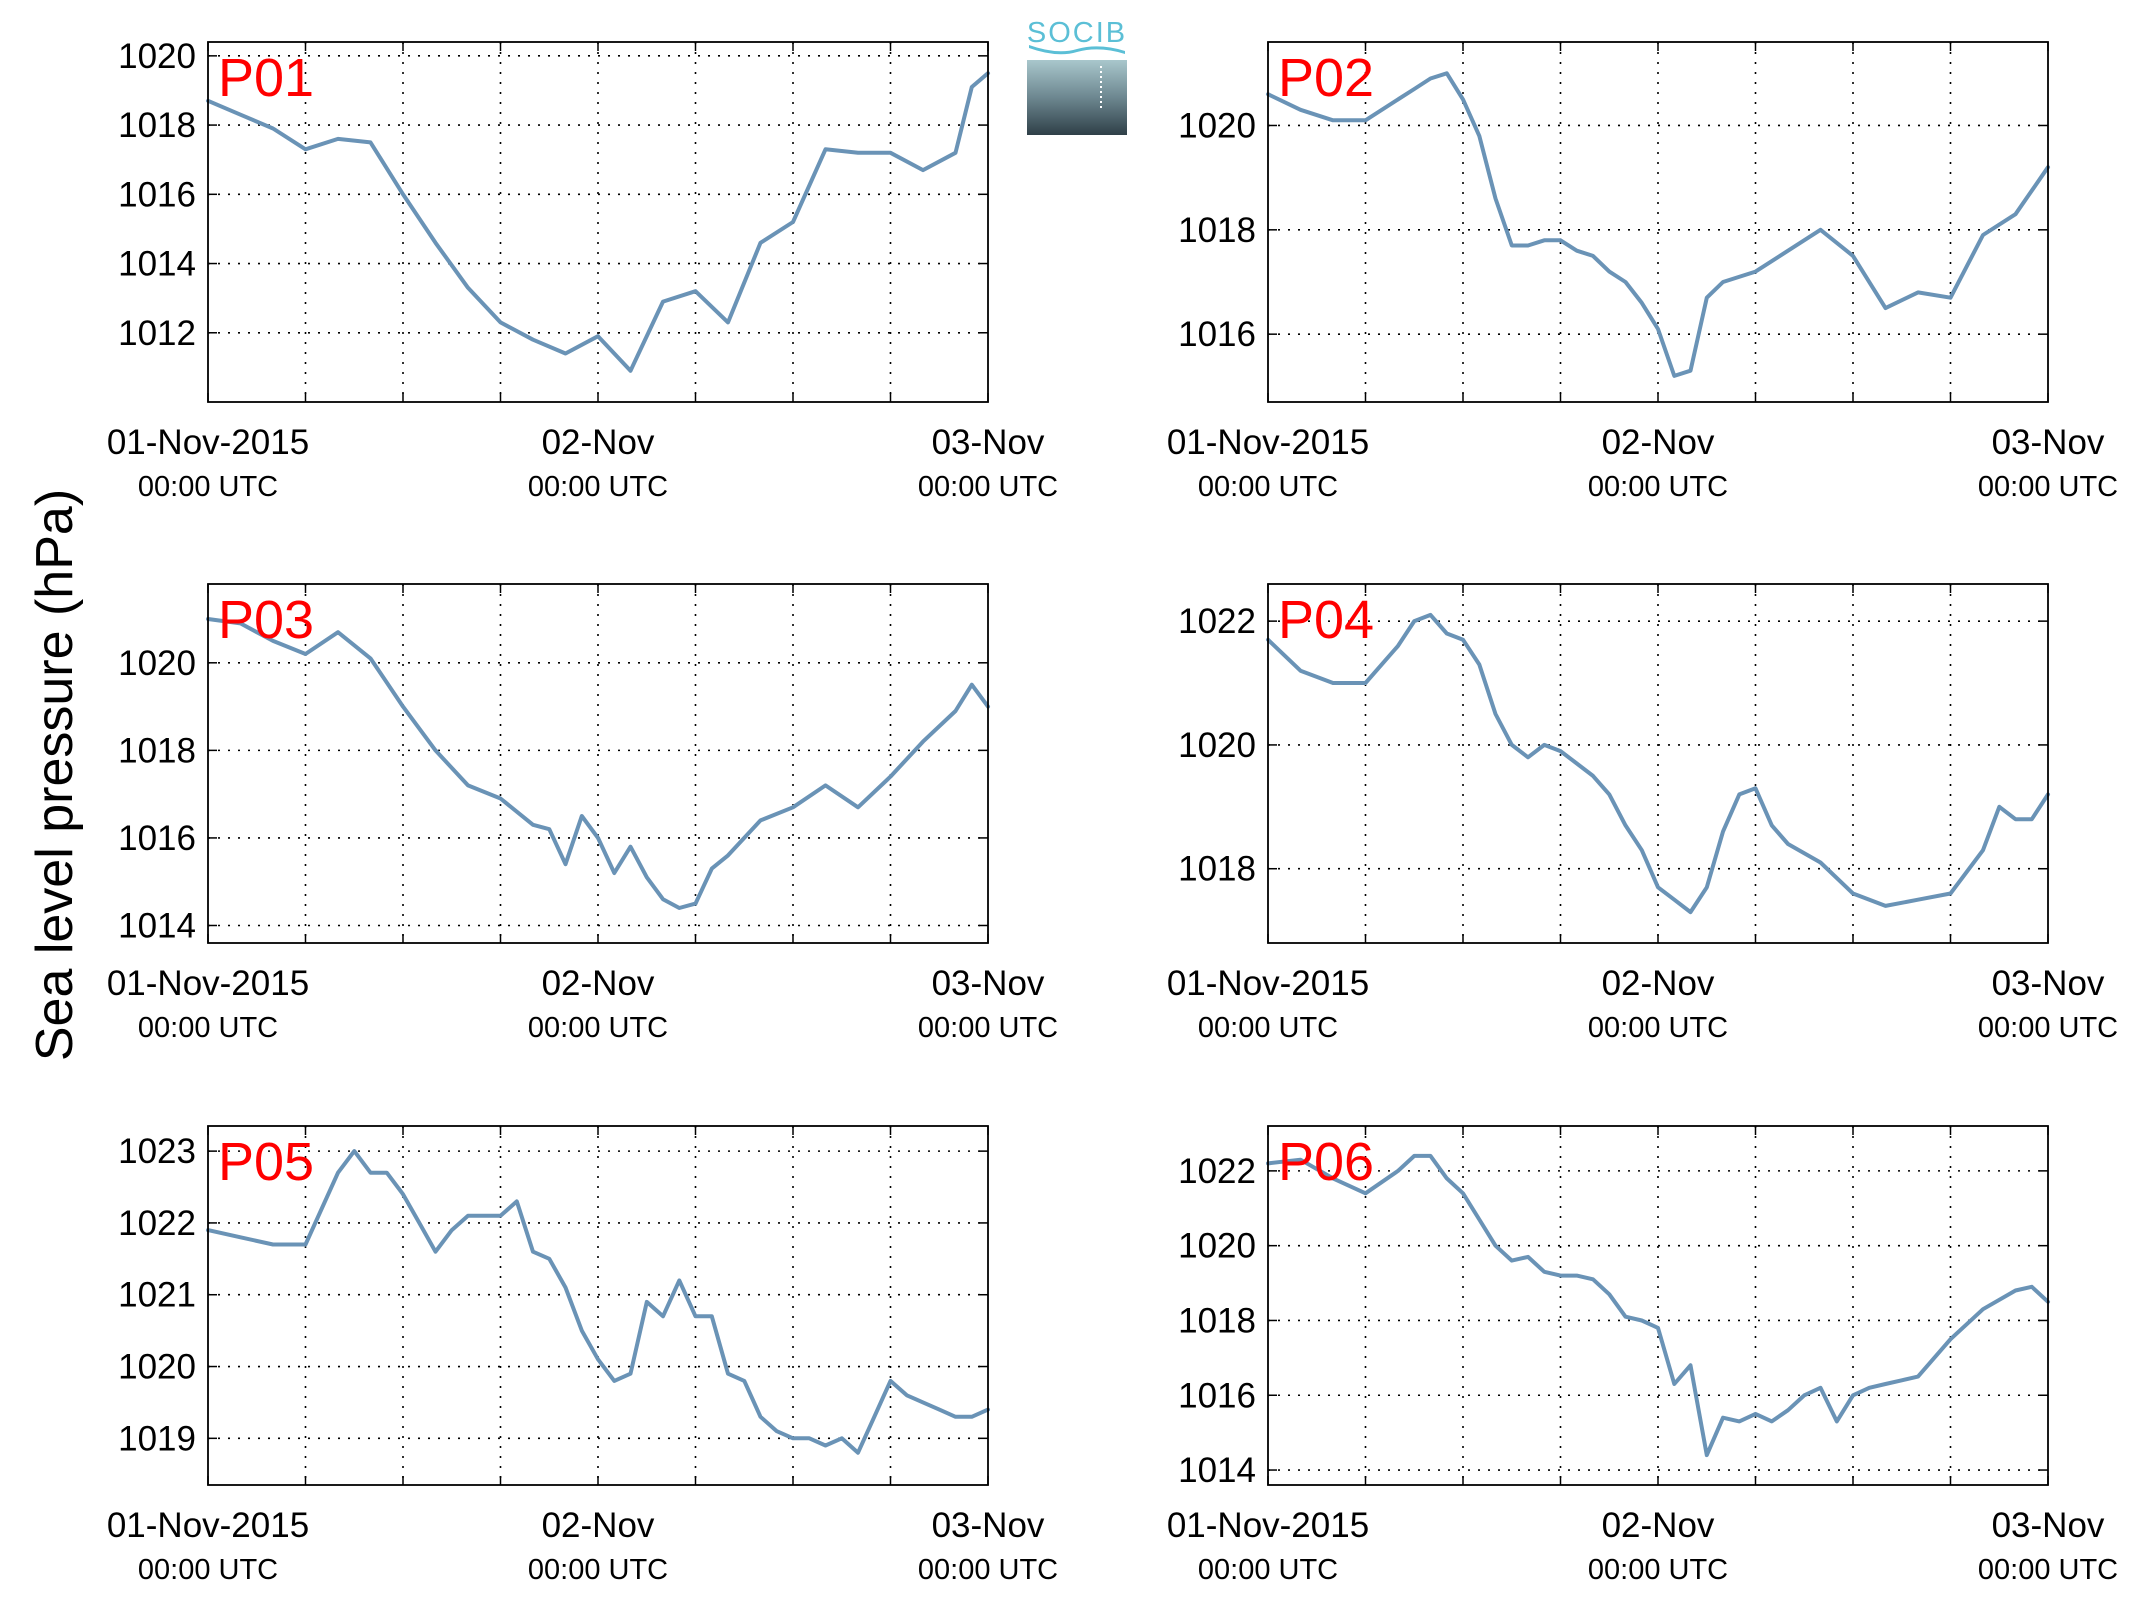  What do you see at coordinates (266, 78) in the screenshot?
I see `panel-label: P01` at bounding box center [266, 78].